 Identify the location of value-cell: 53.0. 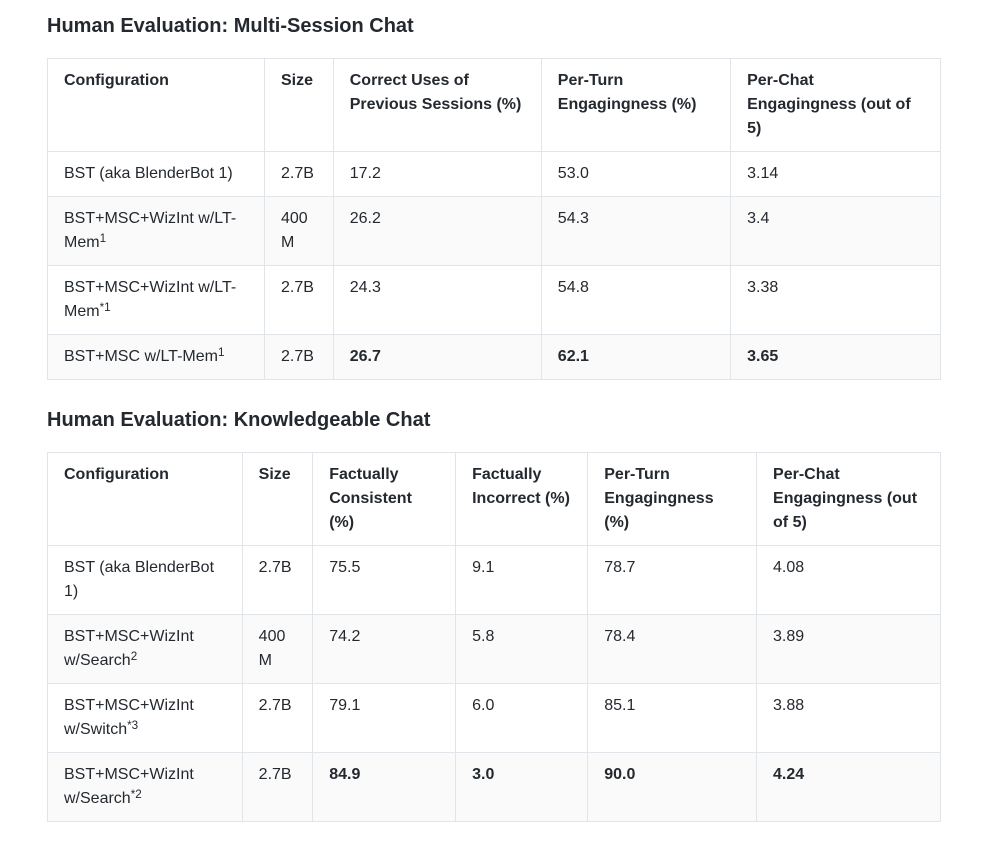
(636, 174).